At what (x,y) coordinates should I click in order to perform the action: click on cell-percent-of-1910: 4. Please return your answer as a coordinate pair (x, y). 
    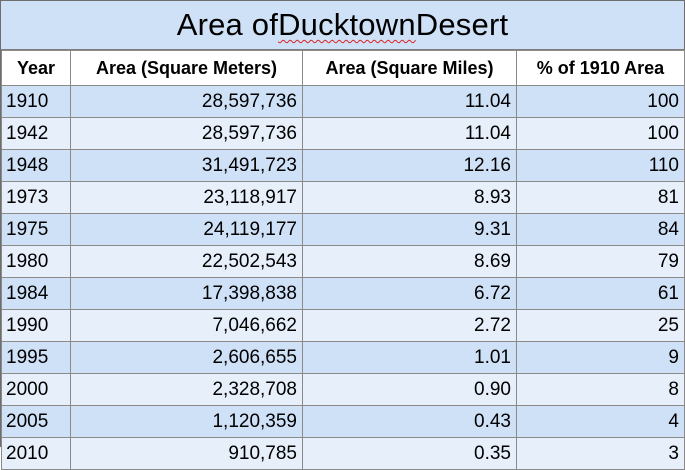
    Looking at the image, I should click on (600, 421).